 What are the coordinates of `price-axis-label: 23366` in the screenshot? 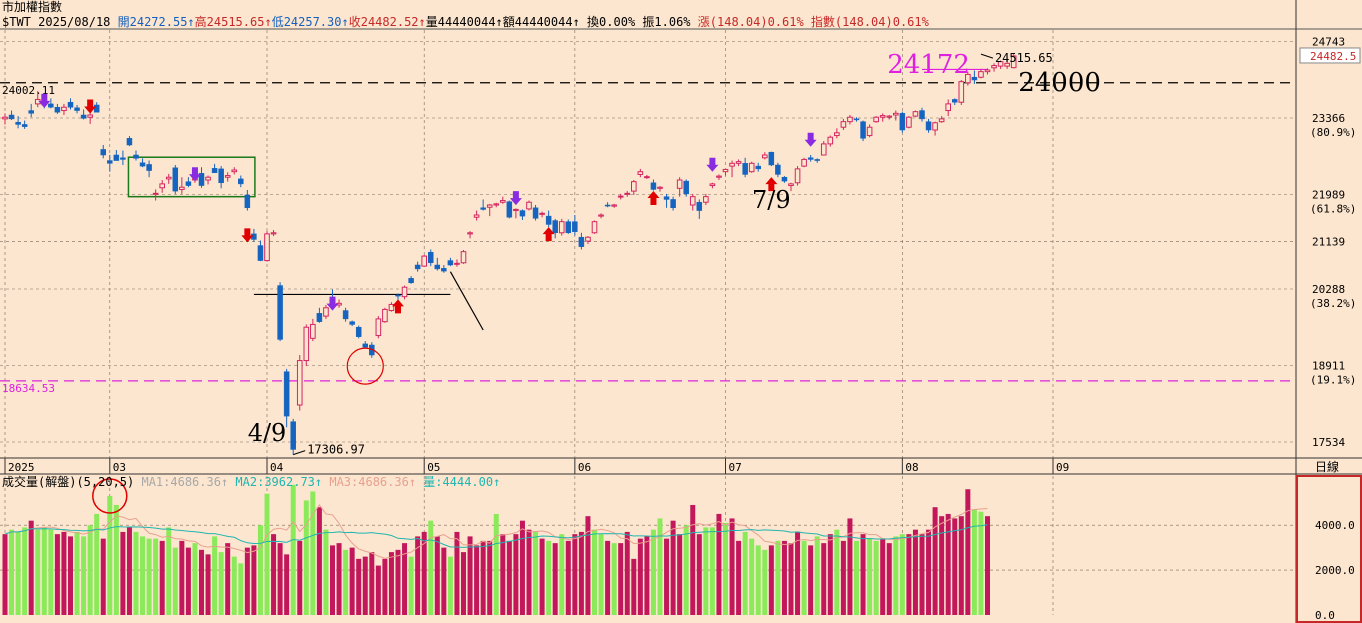 It's located at (1328, 118).